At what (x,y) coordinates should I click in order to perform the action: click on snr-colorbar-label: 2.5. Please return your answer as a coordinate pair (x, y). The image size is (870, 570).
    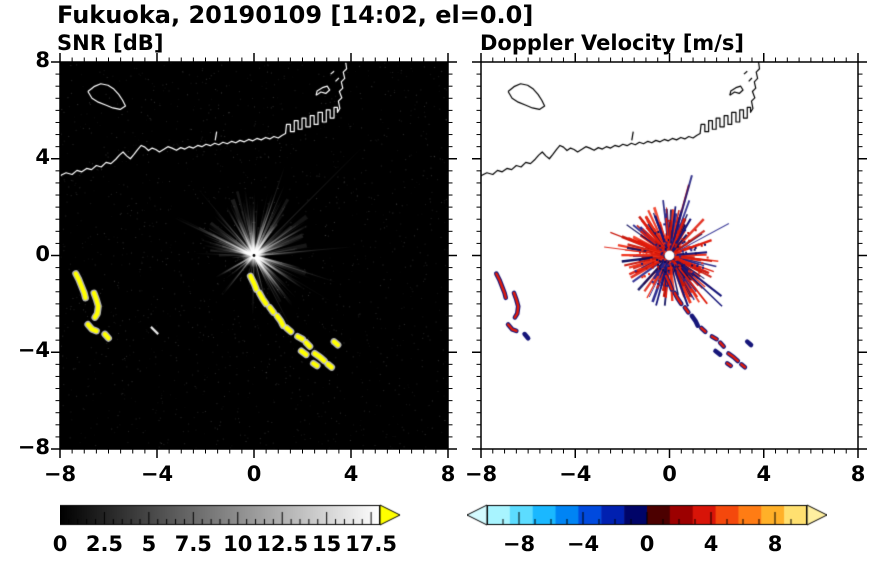
    Looking at the image, I should click on (104, 544).